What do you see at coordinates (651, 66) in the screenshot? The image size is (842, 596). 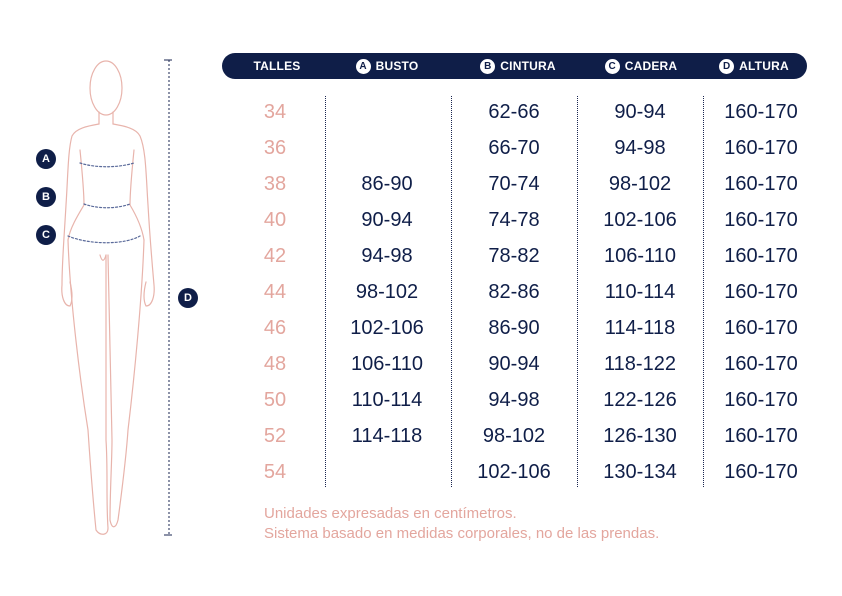 I see `header-cadera-label: CADERA` at bounding box center [651, 66].